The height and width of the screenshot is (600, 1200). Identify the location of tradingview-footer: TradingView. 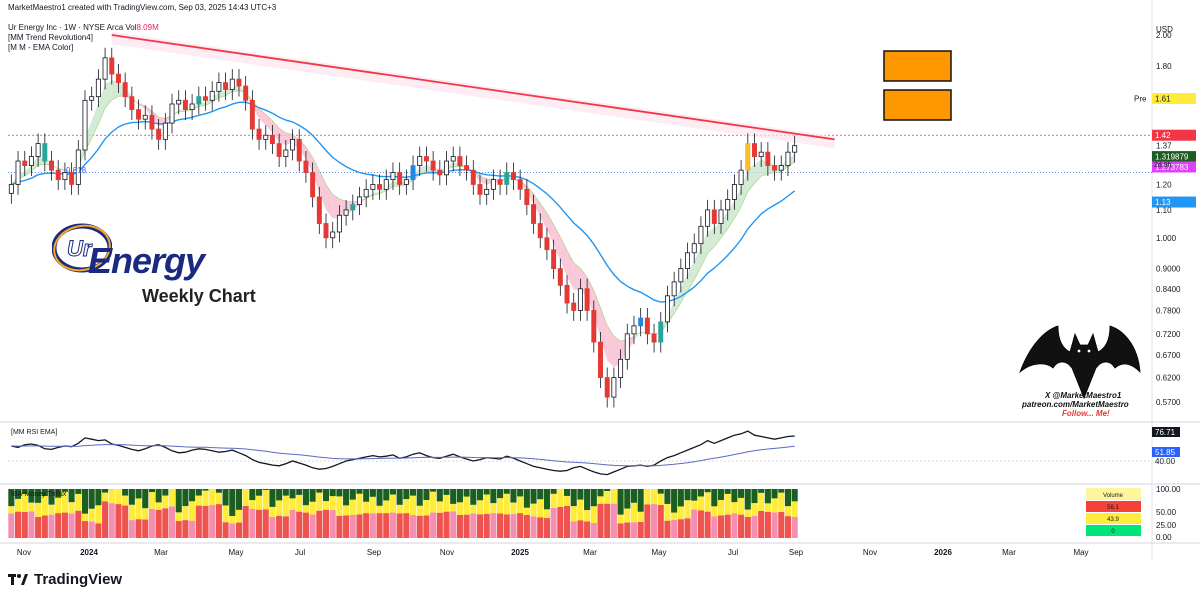
(65, 579).